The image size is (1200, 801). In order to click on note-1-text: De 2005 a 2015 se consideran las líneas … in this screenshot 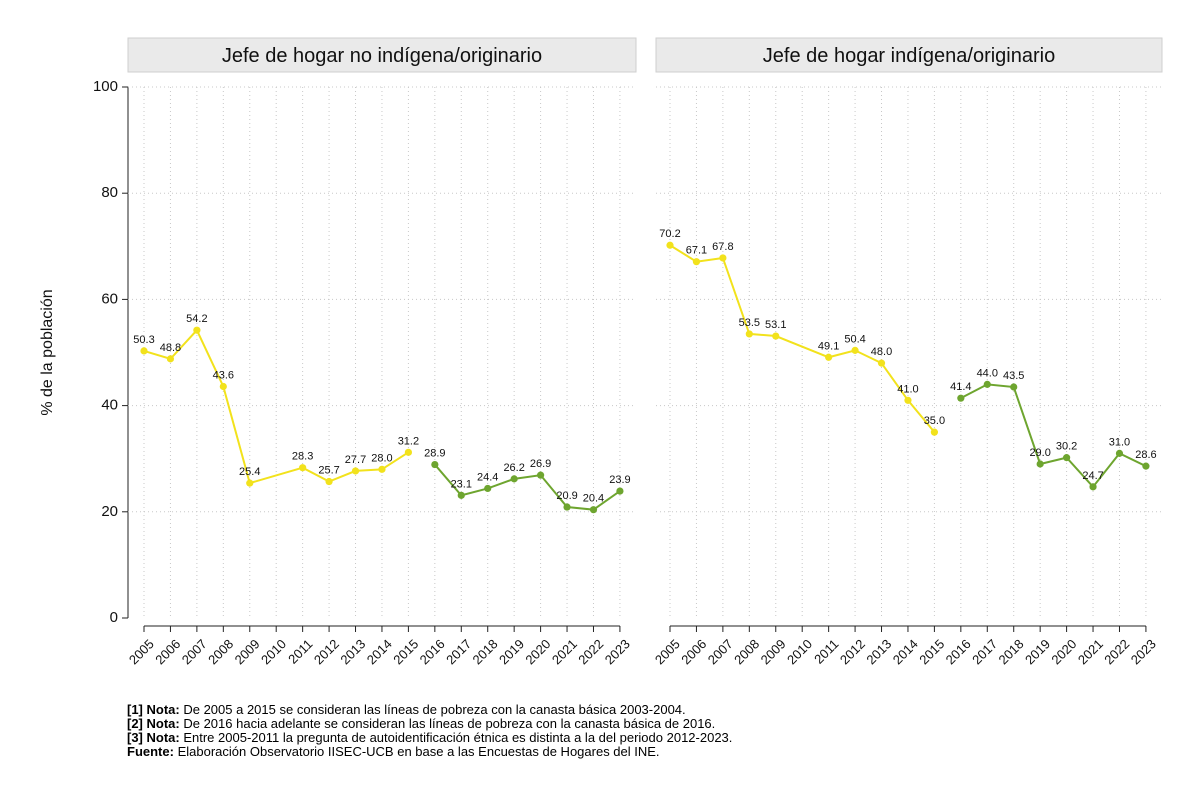, I will do `click(434, 709)`.